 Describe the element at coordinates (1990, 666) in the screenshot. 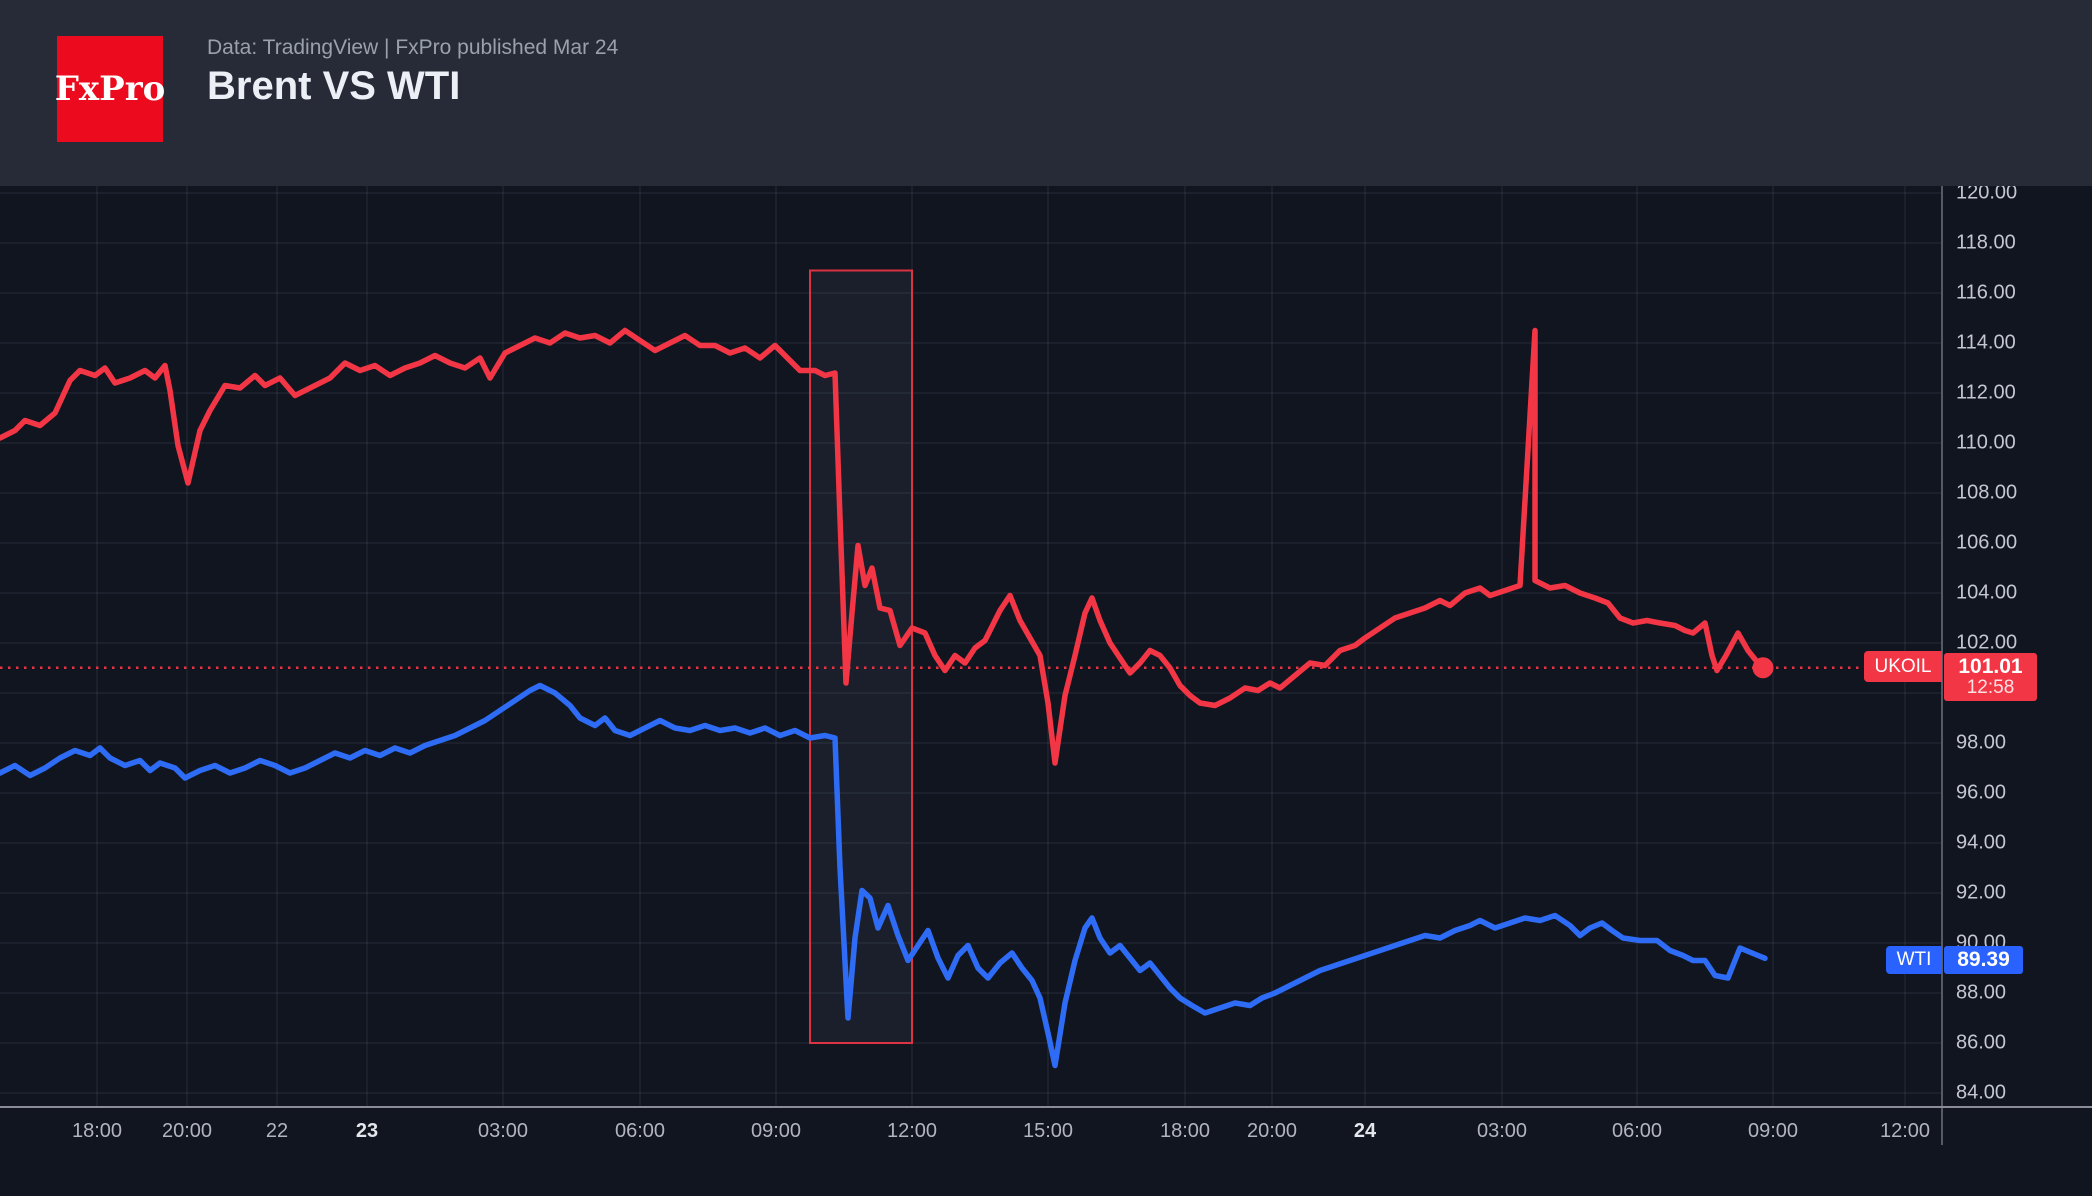

I see `ukoil-last-price: 101.01` at that location.